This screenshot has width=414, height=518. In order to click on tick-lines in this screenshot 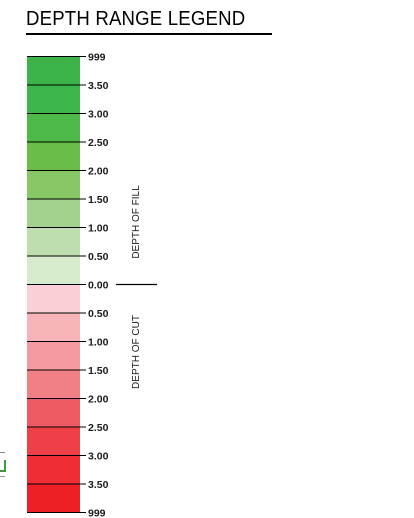, I will do `click(56, 284)`.